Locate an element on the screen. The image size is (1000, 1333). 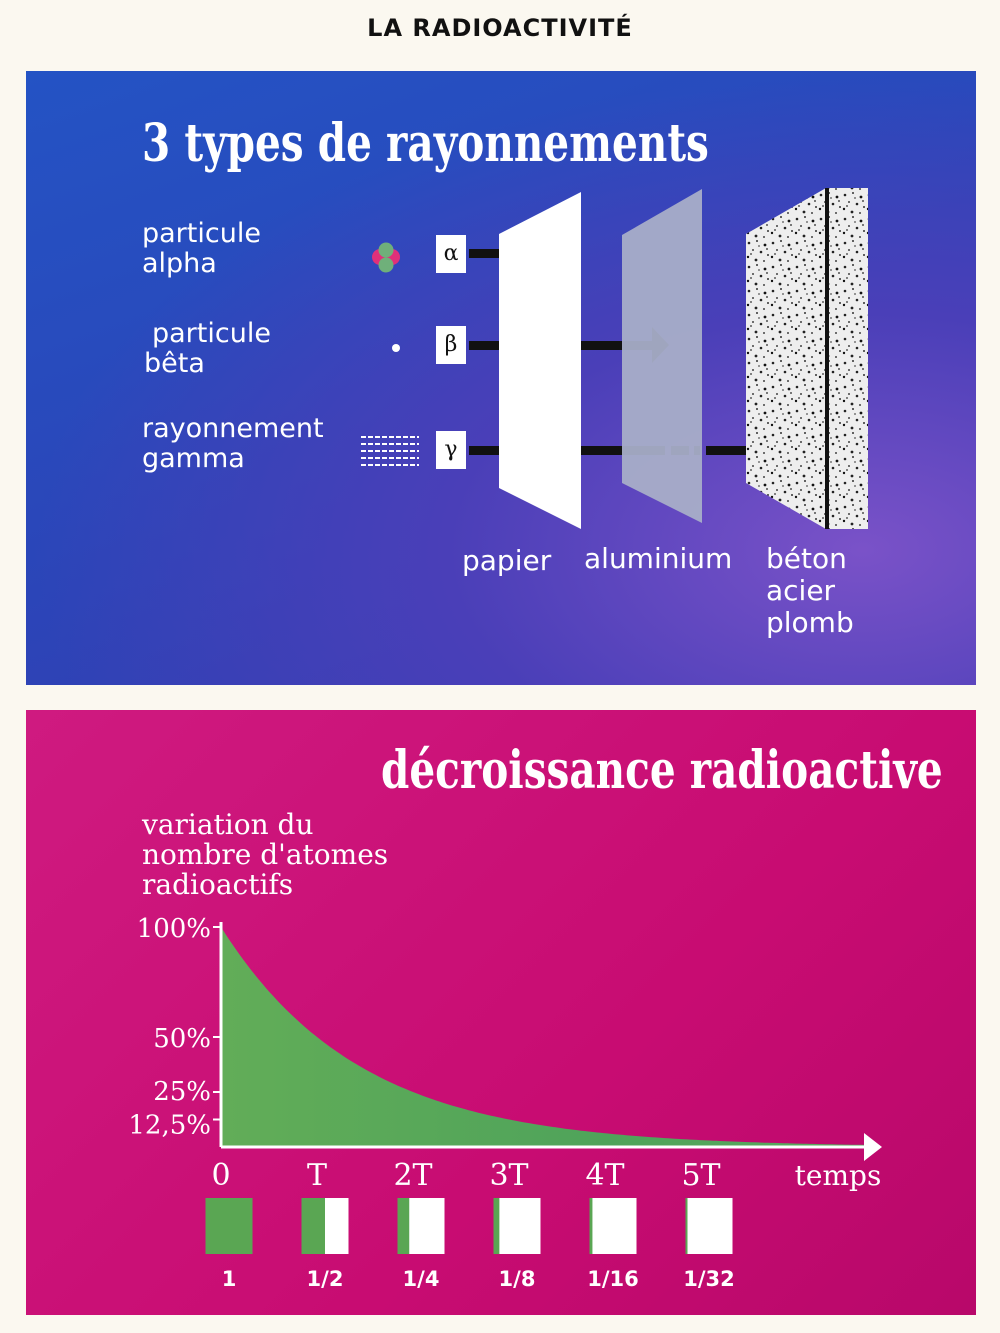
alpha-particle-icon is located at coordinates (386, 257).